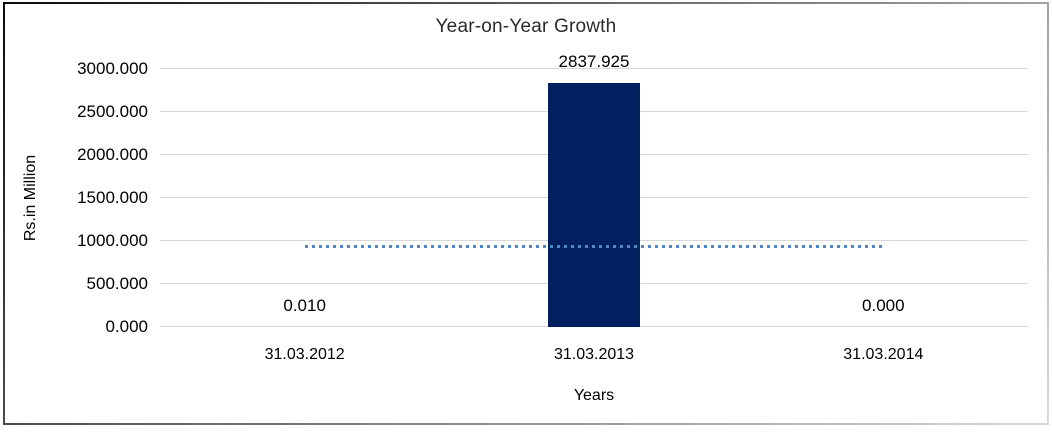  I want to click on y-axis-tick-label: 0.000, so click(126, 326).